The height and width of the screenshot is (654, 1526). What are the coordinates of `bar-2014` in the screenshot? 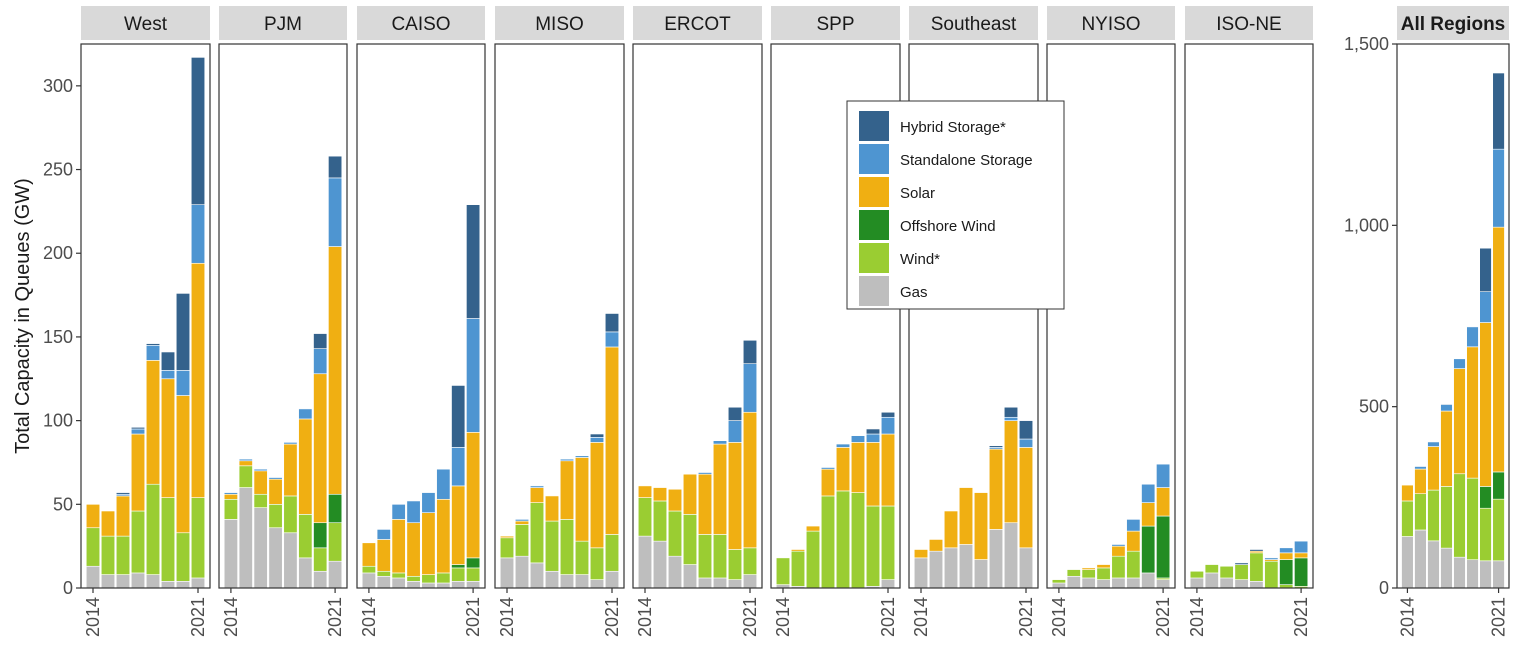 It's located at (1196, 579).